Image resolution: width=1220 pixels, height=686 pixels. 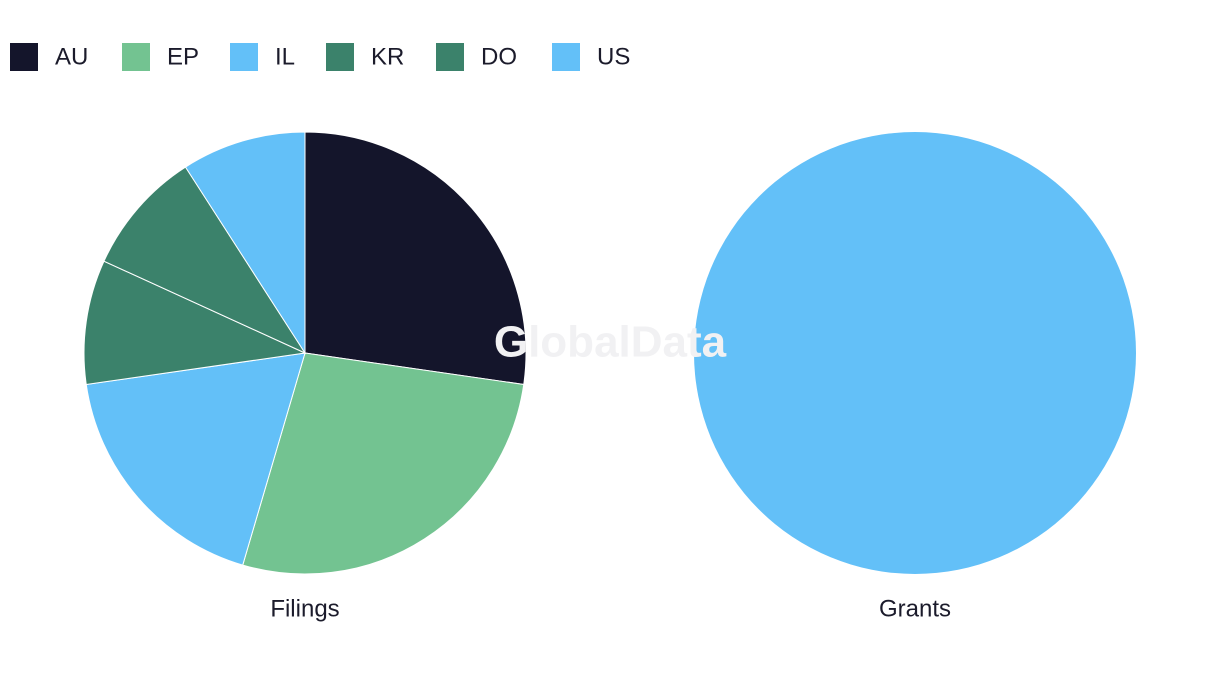 What do you see at coordinates (499, 56) in the screenshot?
I see `legend-label: DO` at bounding box center [499, 56].